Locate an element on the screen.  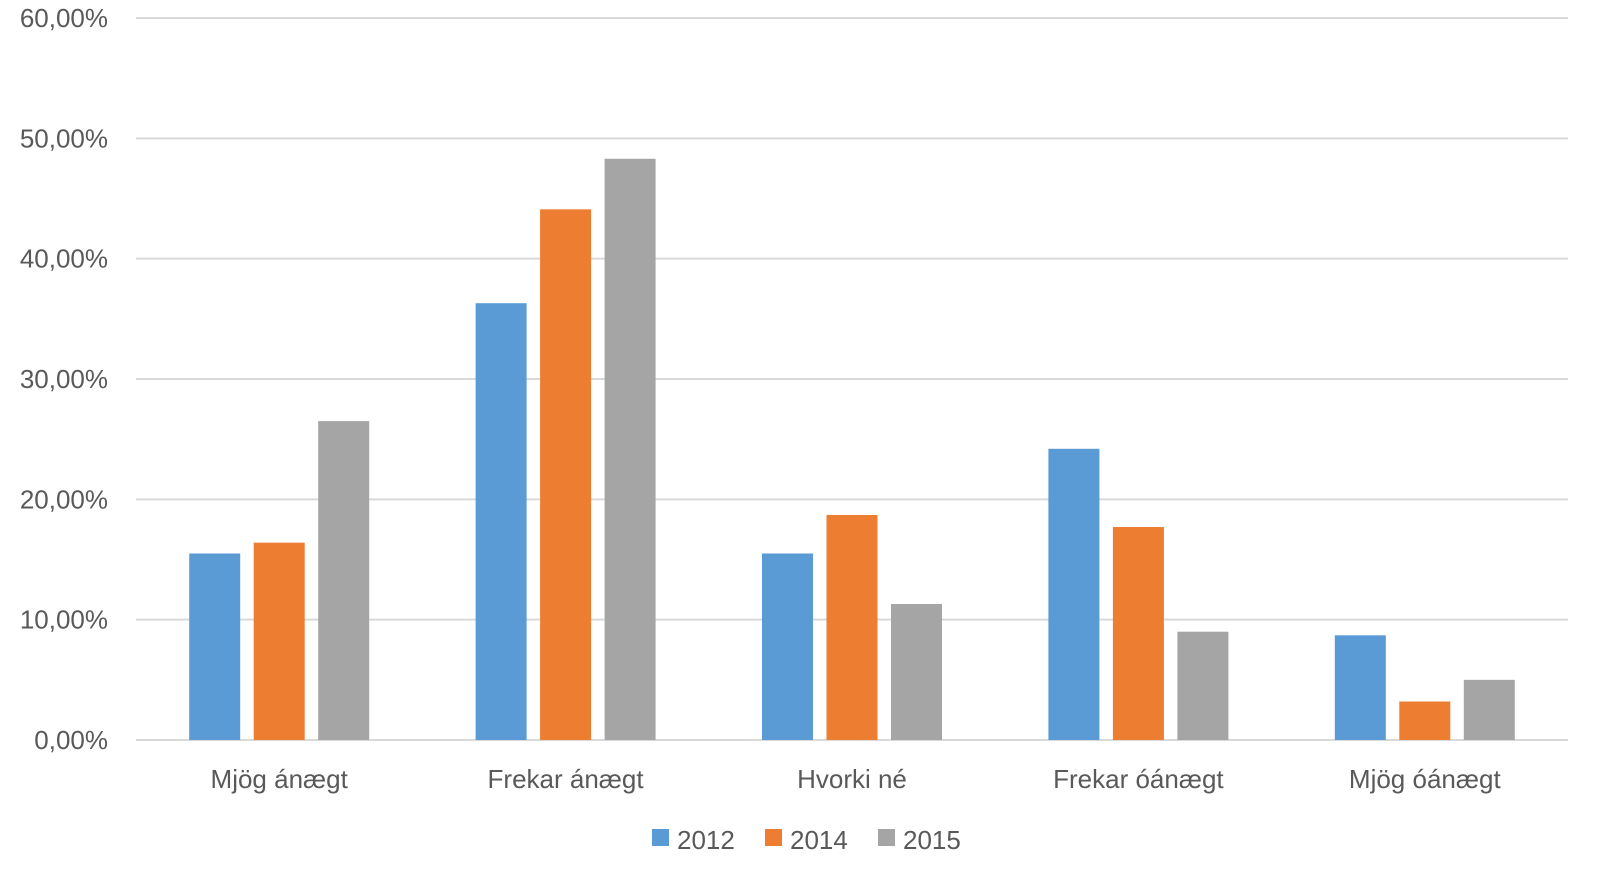
legend: 2012 2014 2015 is located at coordinates (806, 840).